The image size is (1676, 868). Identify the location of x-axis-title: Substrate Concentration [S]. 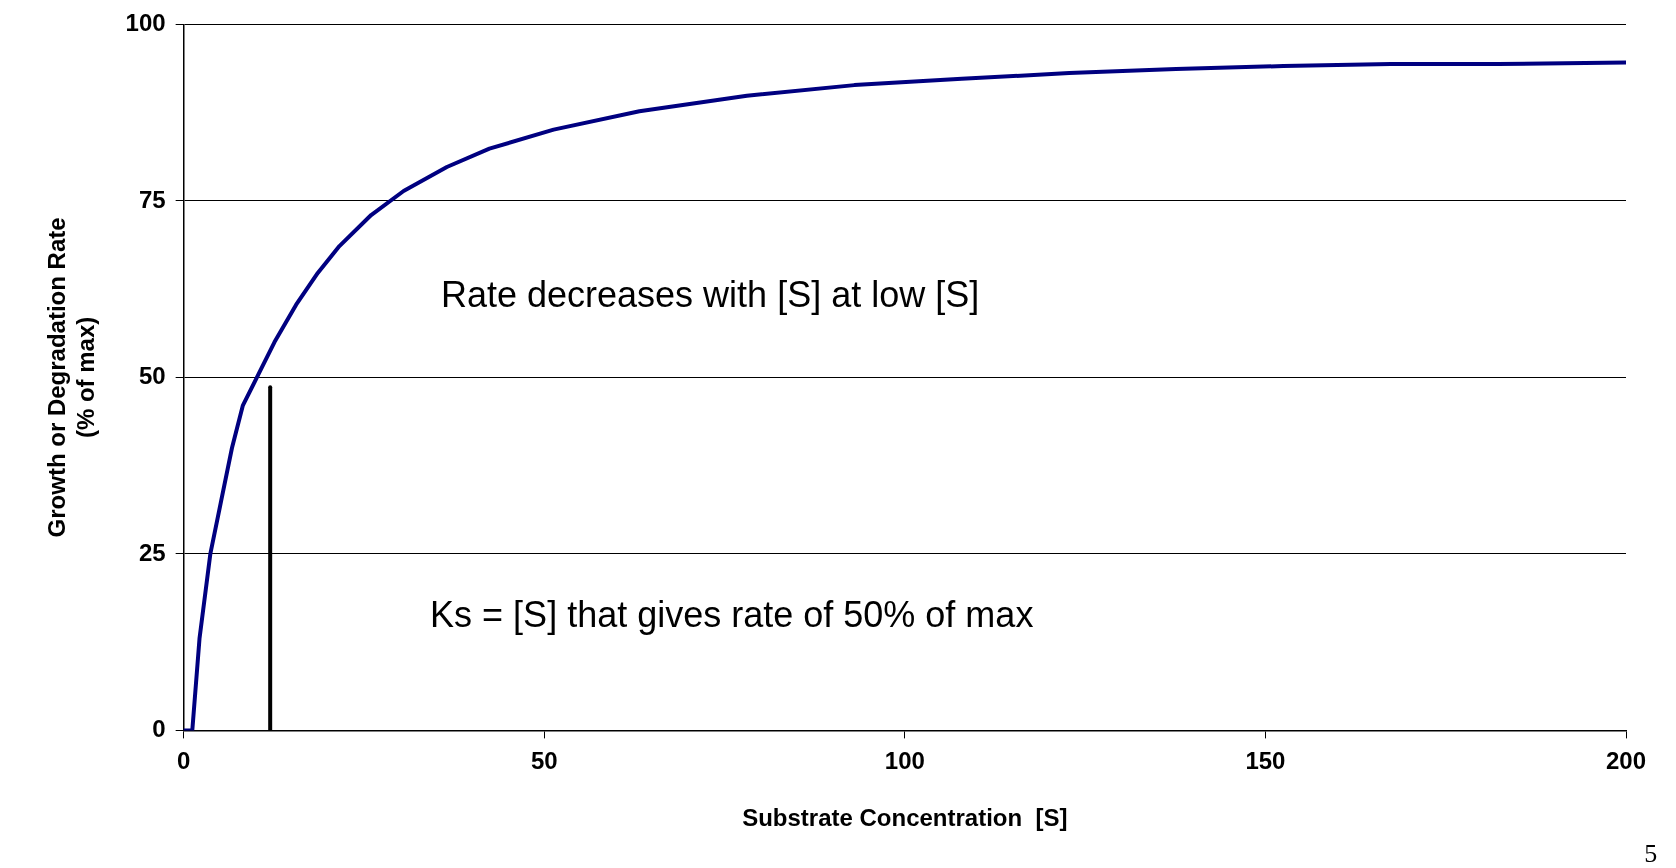
(905, 818).